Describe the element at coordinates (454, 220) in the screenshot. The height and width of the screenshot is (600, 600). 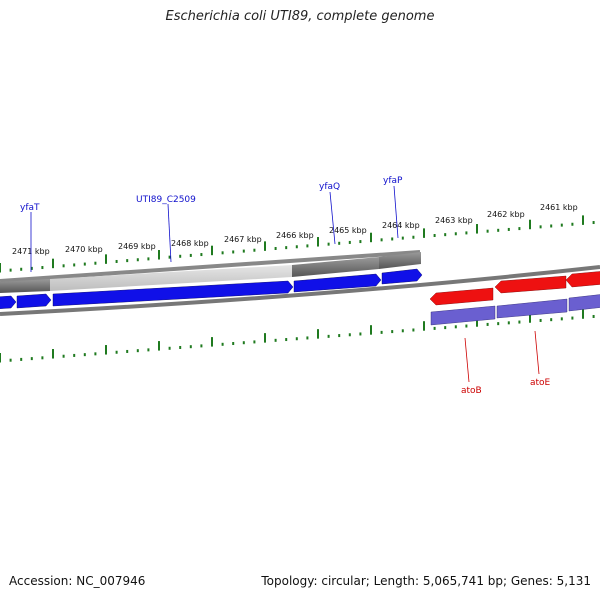
I see `kbp-label: 2463 kbp` at that location.